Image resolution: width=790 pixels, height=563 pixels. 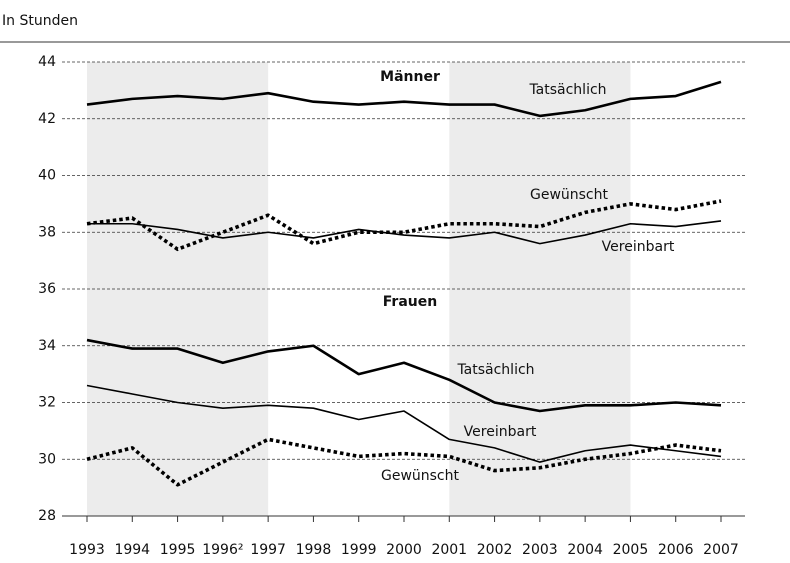 I want to click on x-tick-label: 2007, so click(x=721, y=550).